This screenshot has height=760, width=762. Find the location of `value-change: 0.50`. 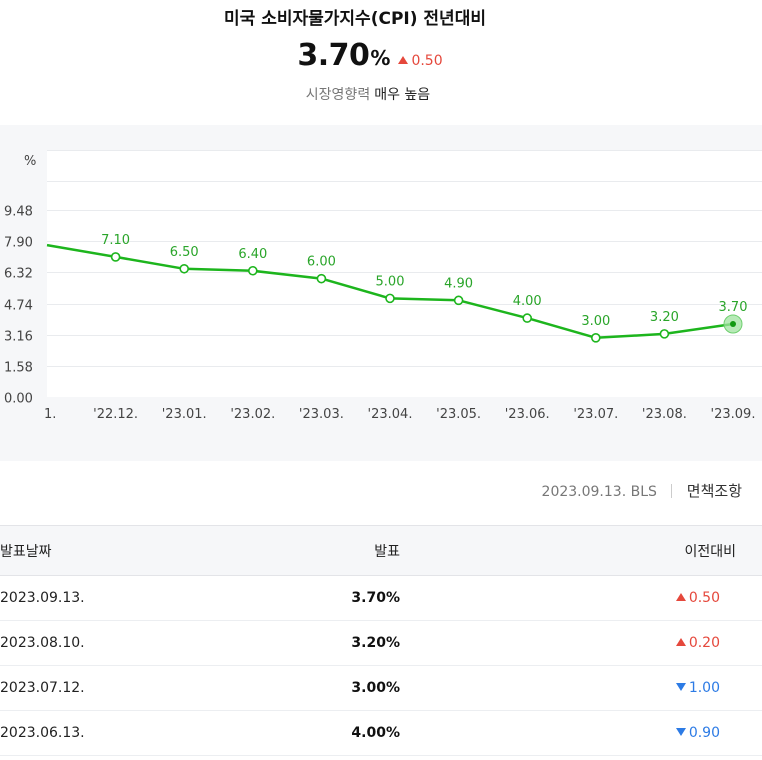

value-change: 0.50 is located at coordinates (420, 61).